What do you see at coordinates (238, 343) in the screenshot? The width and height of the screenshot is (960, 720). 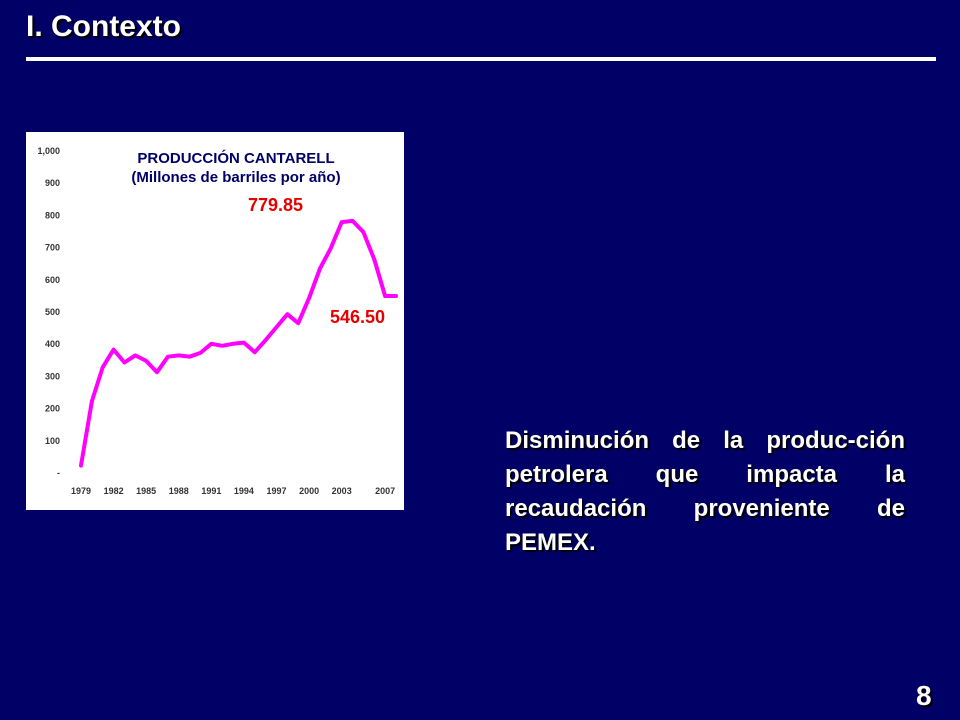 I see `series-line-cantarell` at bounding box center [238, 343].